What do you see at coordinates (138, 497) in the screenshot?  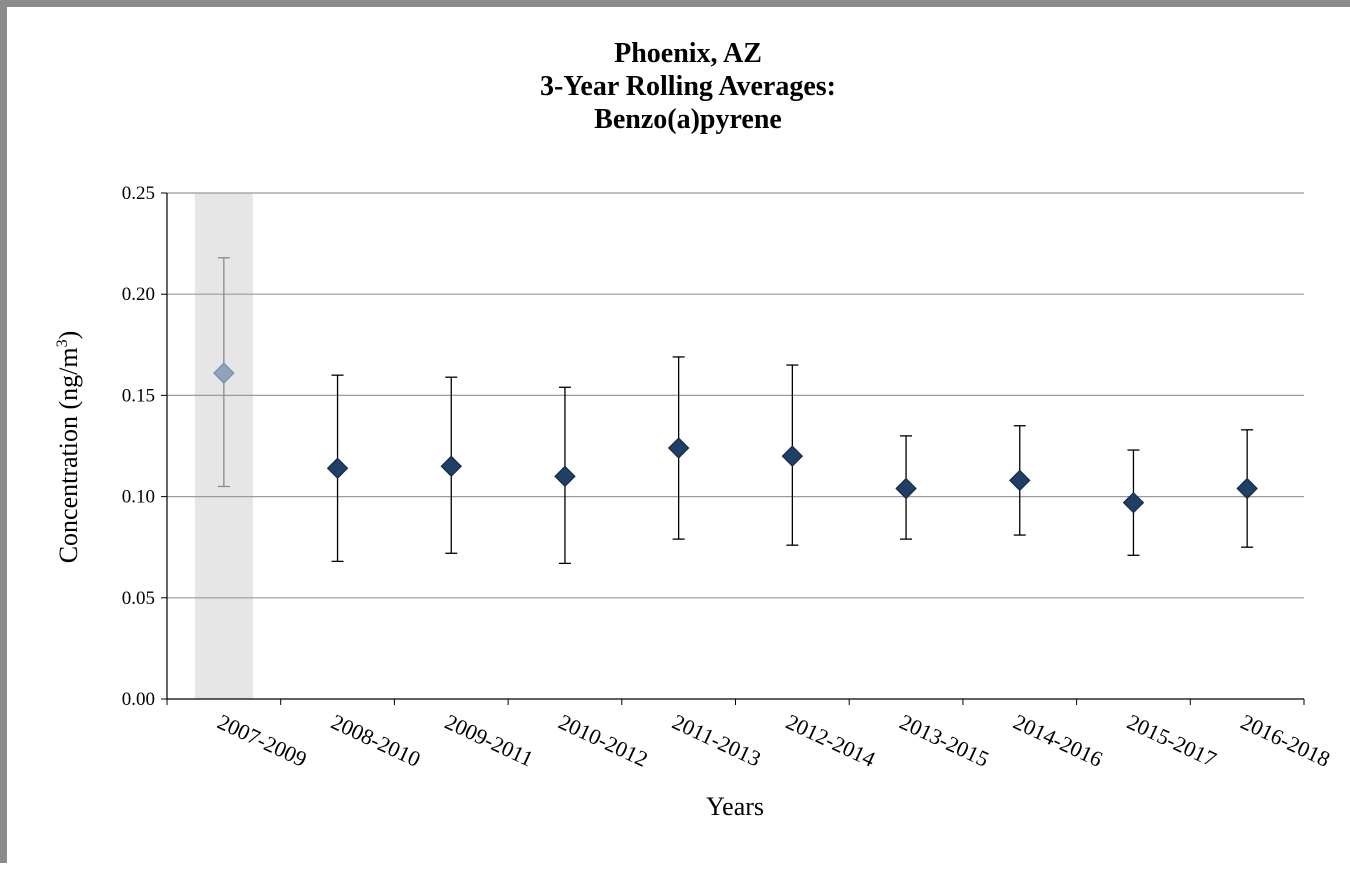 I see `y-tick-label: 0.10` at bounding box center [138, 497].